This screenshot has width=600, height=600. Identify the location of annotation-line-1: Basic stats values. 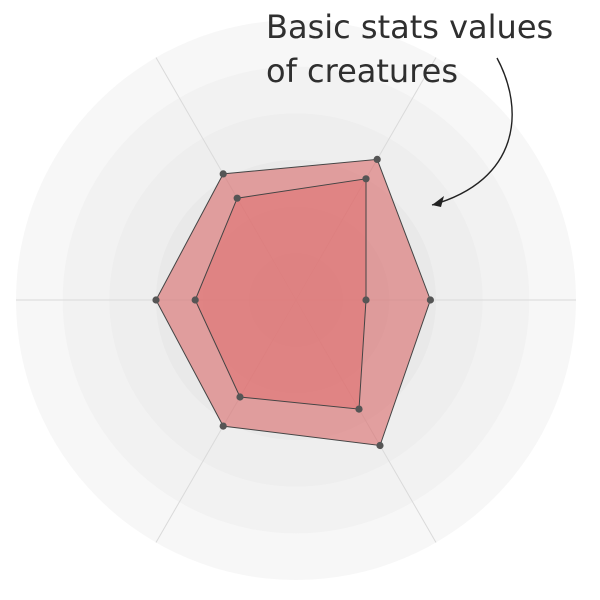
(409, 27).